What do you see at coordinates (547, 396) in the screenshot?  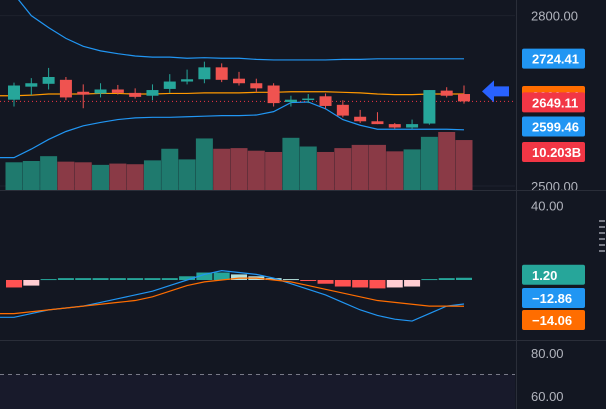 I see `rsi-tick-label: 60.00` at bounding box center [547, 396].